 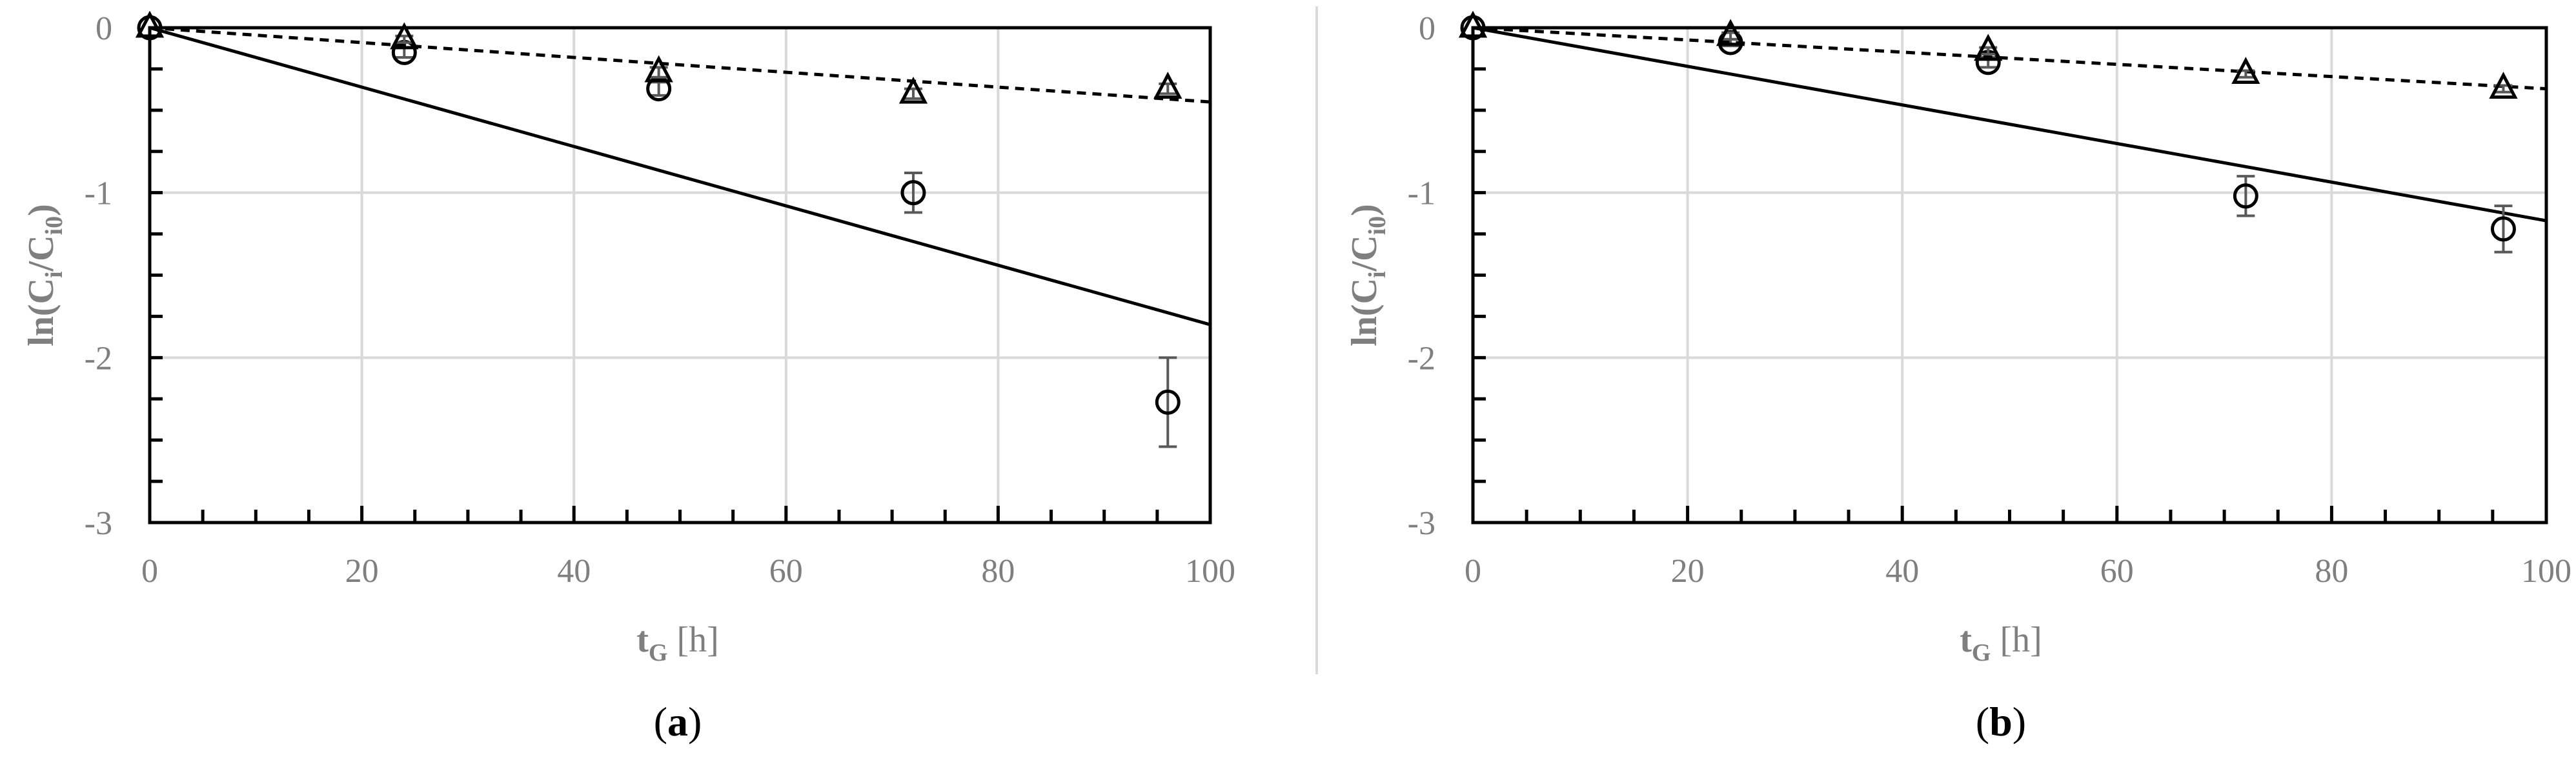 I want to click on panel-label: (b), so click(x=2001, y=721).